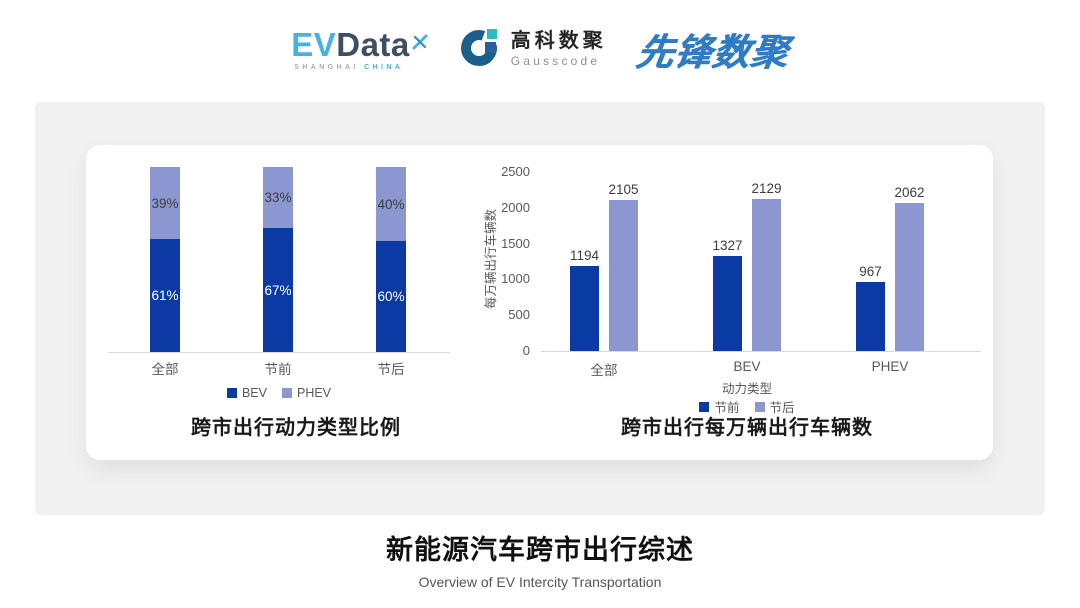 This screenshot has height=608, width=1080. Describe the element at coordinates (558, 41) in the screenshot. I see `gausscode-cn-text: 高科数聚` at that location.